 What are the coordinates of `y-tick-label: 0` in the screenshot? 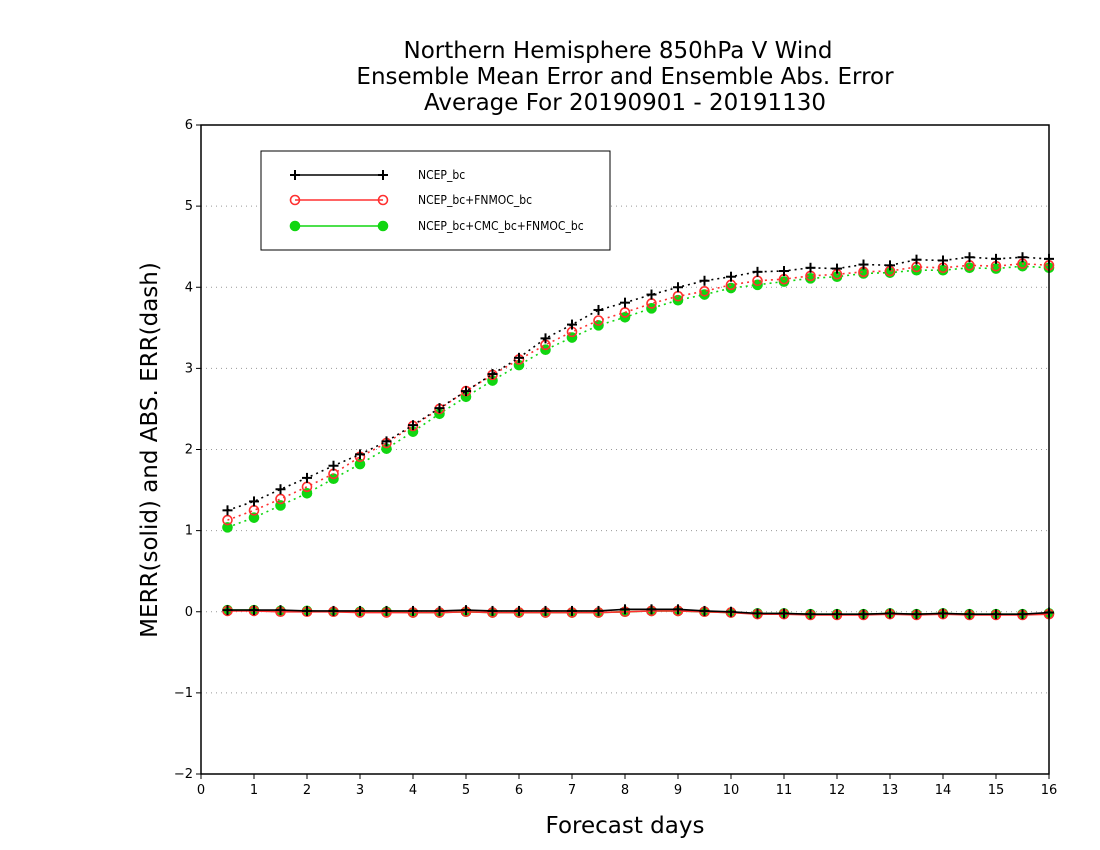 It's located at (189, 612).